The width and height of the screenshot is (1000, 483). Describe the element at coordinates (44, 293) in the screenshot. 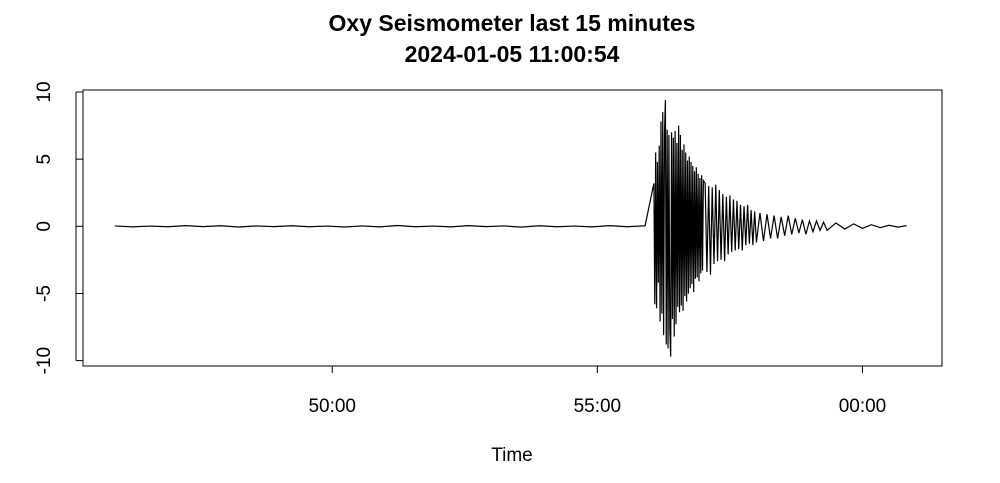

I see `y-tick-label: -5` at that location.